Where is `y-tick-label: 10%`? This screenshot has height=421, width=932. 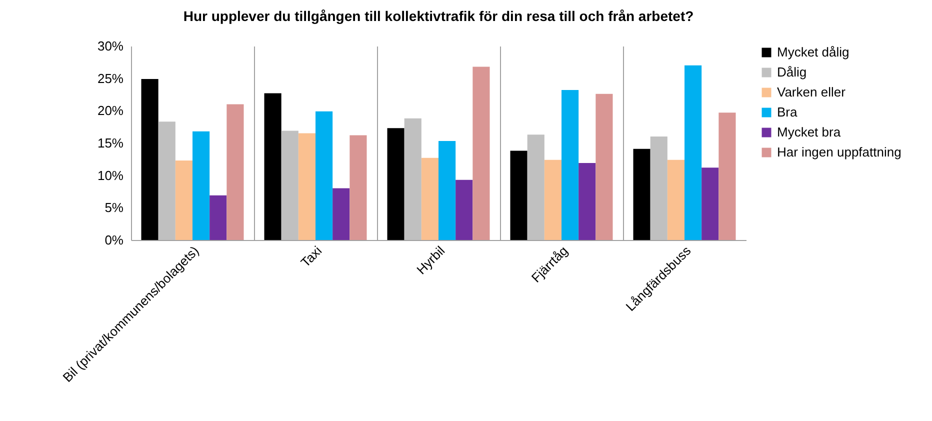
y-tick-label: 10% is located at coordinates (110, 175).